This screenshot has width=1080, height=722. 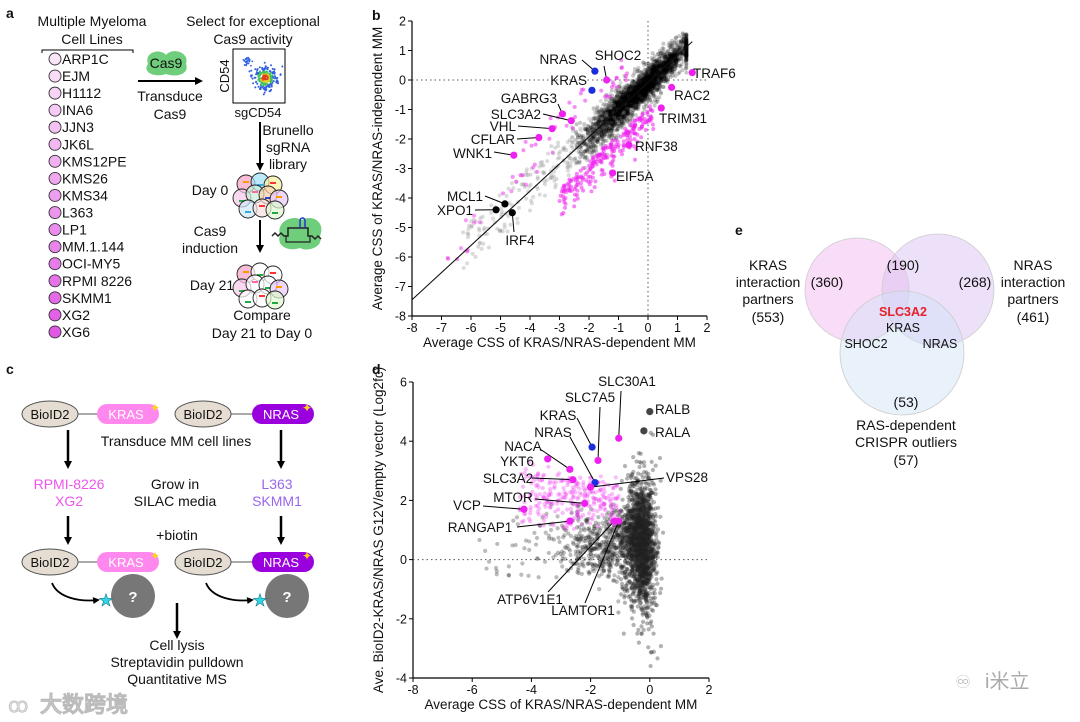 What do you see at coordinates (262, 333) in the screenshot?
I see `compare-label-2: Day 21 to Day 0` at bounding box center [262, 333].